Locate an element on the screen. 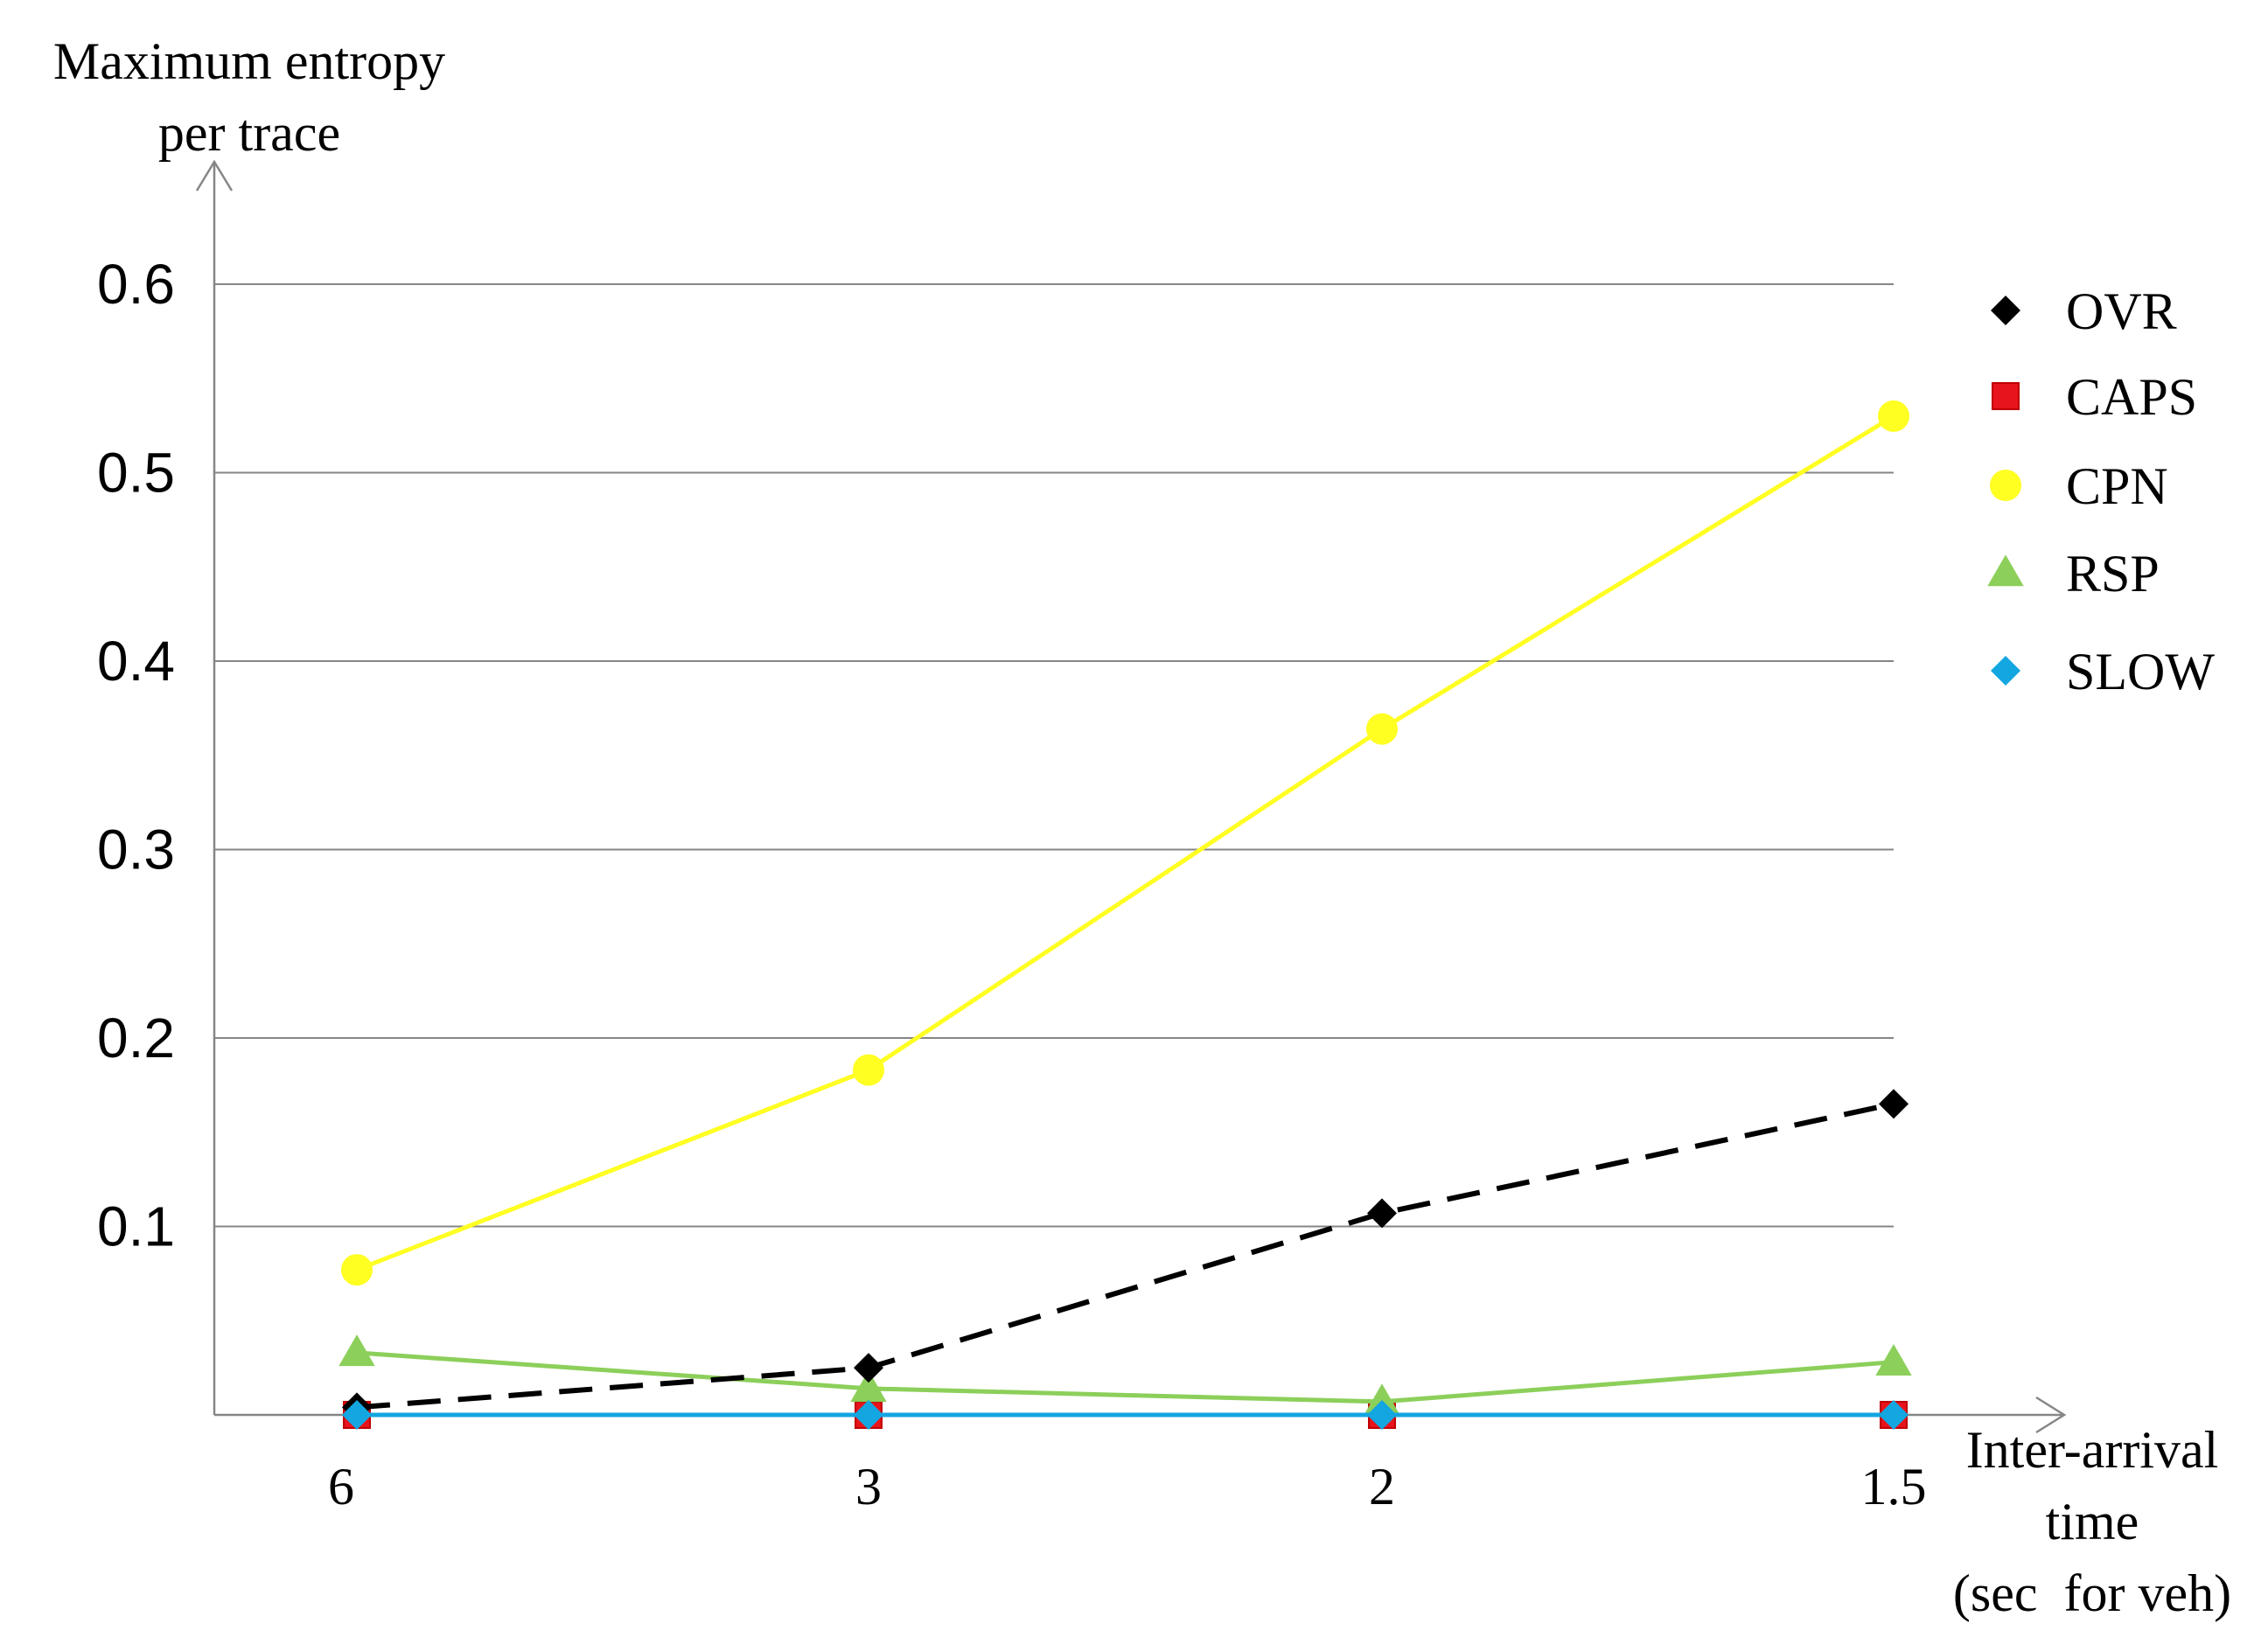 This screenshot has height=1651, width=2268. x-tick-label: 1.5 is located at coordinates (1894, 1486).